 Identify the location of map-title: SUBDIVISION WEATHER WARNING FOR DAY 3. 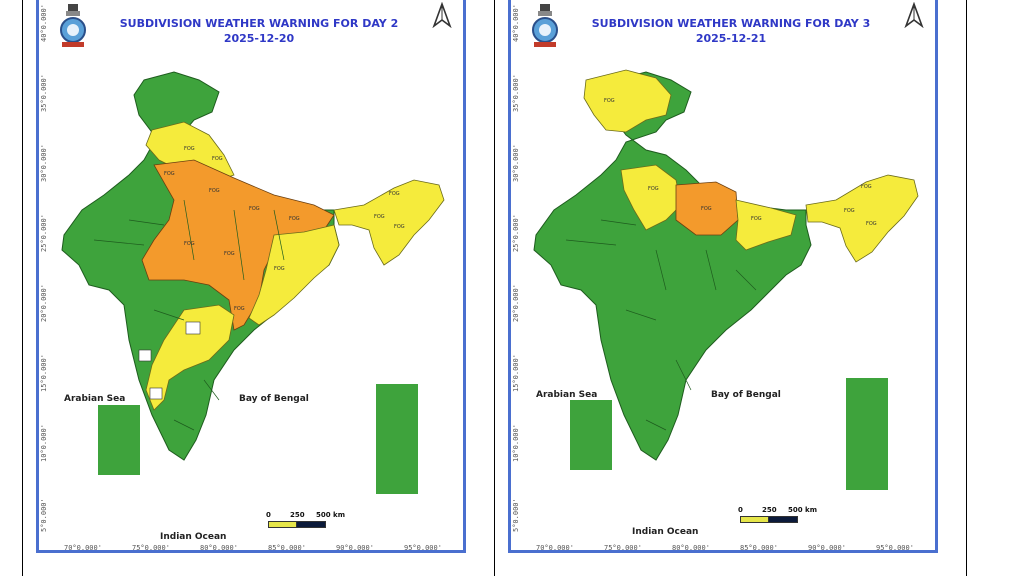
(731, 23).